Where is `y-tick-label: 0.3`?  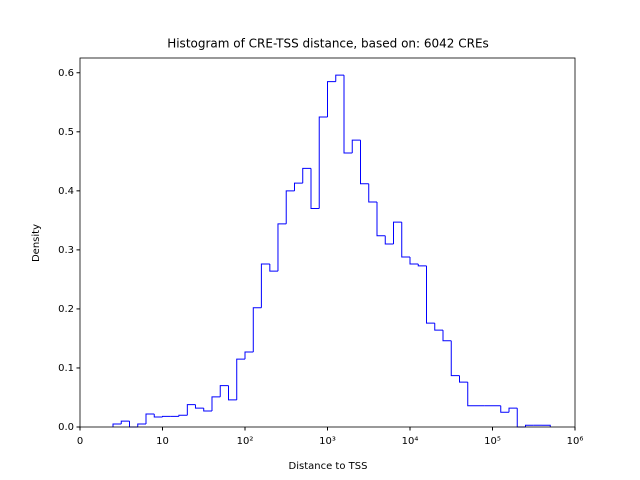
y-tick-label: 0.3 is located at coordinates (66, 250).